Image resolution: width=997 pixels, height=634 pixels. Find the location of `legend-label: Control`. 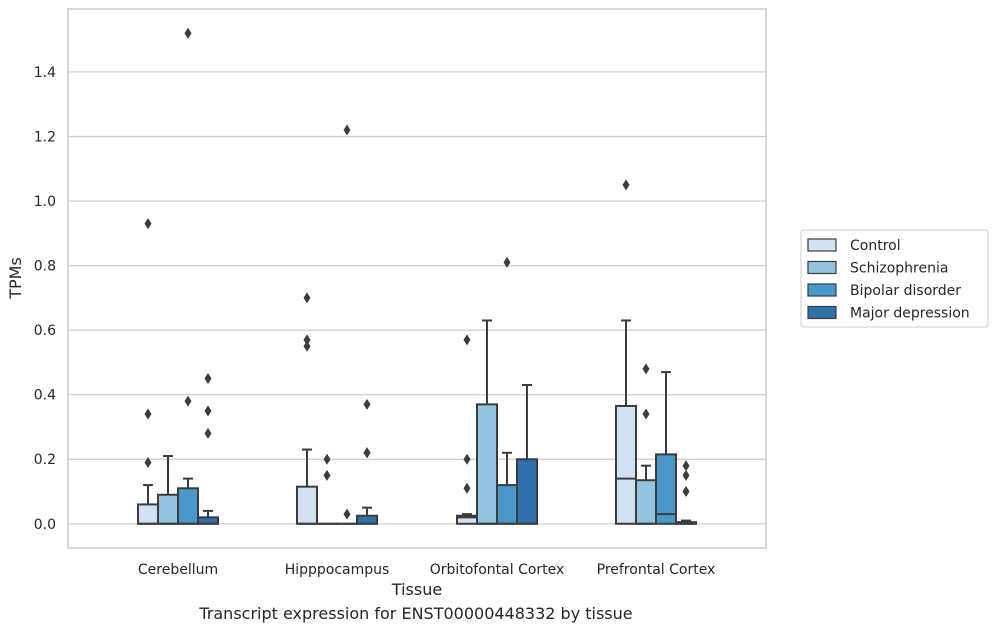

legend-label: Control is located at coordinates (875, 246).